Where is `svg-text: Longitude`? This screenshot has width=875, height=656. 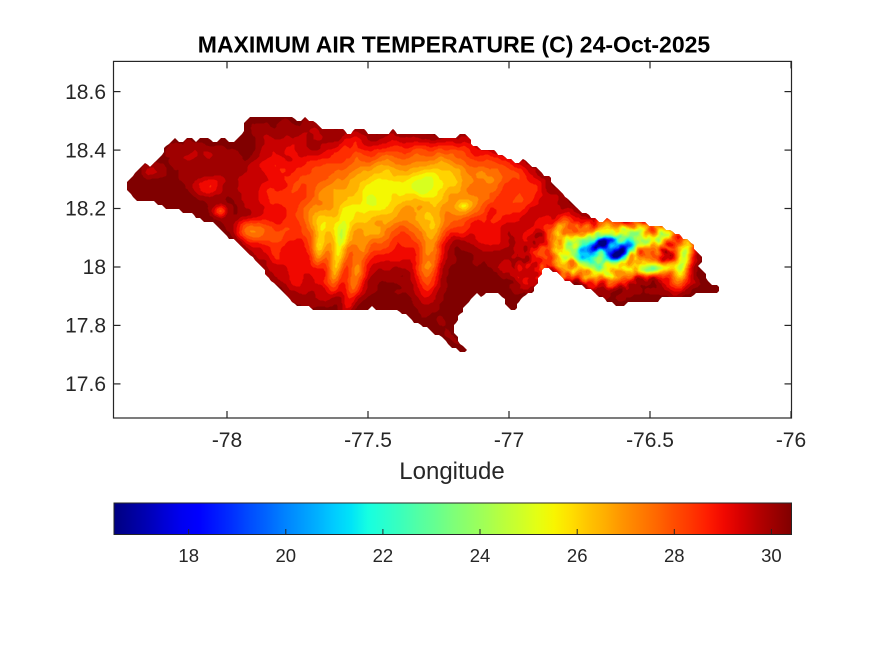
svg-text: Longitude is located at coordinates (451, 471).